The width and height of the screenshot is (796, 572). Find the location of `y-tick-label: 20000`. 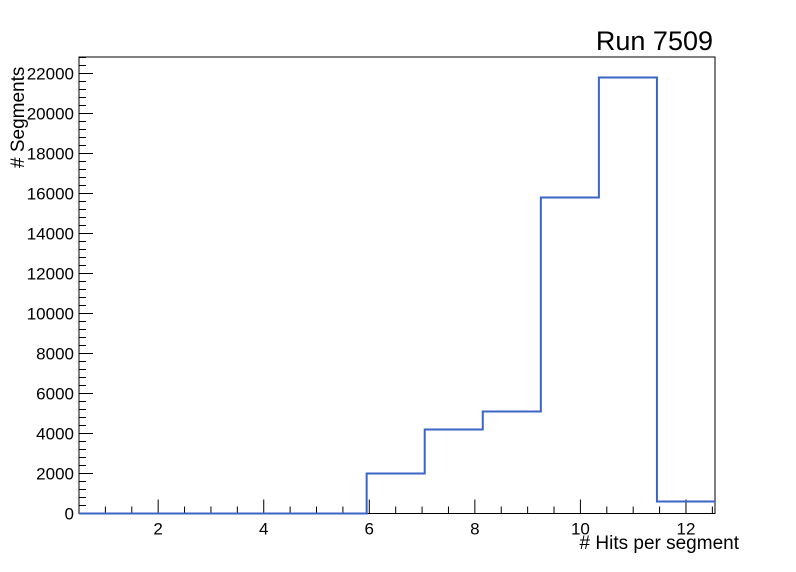

y-tick-label: 20000 is located at coordinates (50, 114).